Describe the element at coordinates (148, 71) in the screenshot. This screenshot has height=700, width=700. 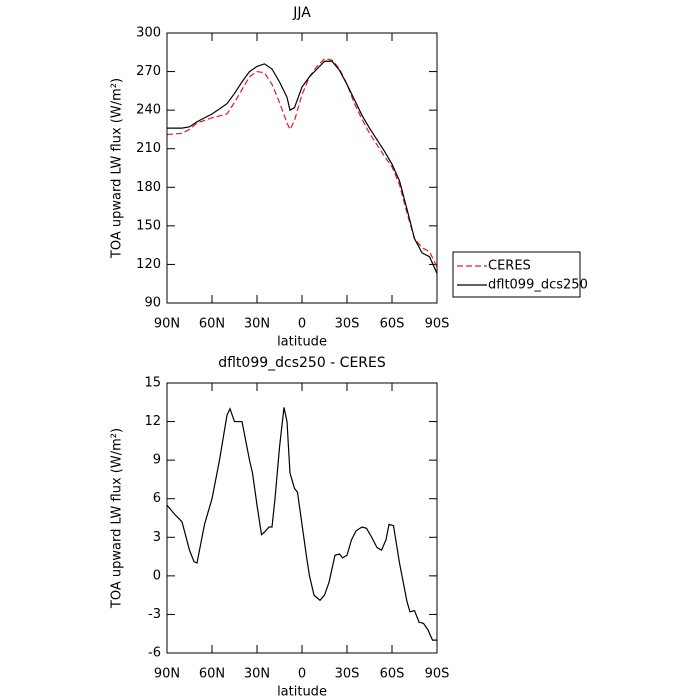
I see `y-tick-label: 270` at that location.